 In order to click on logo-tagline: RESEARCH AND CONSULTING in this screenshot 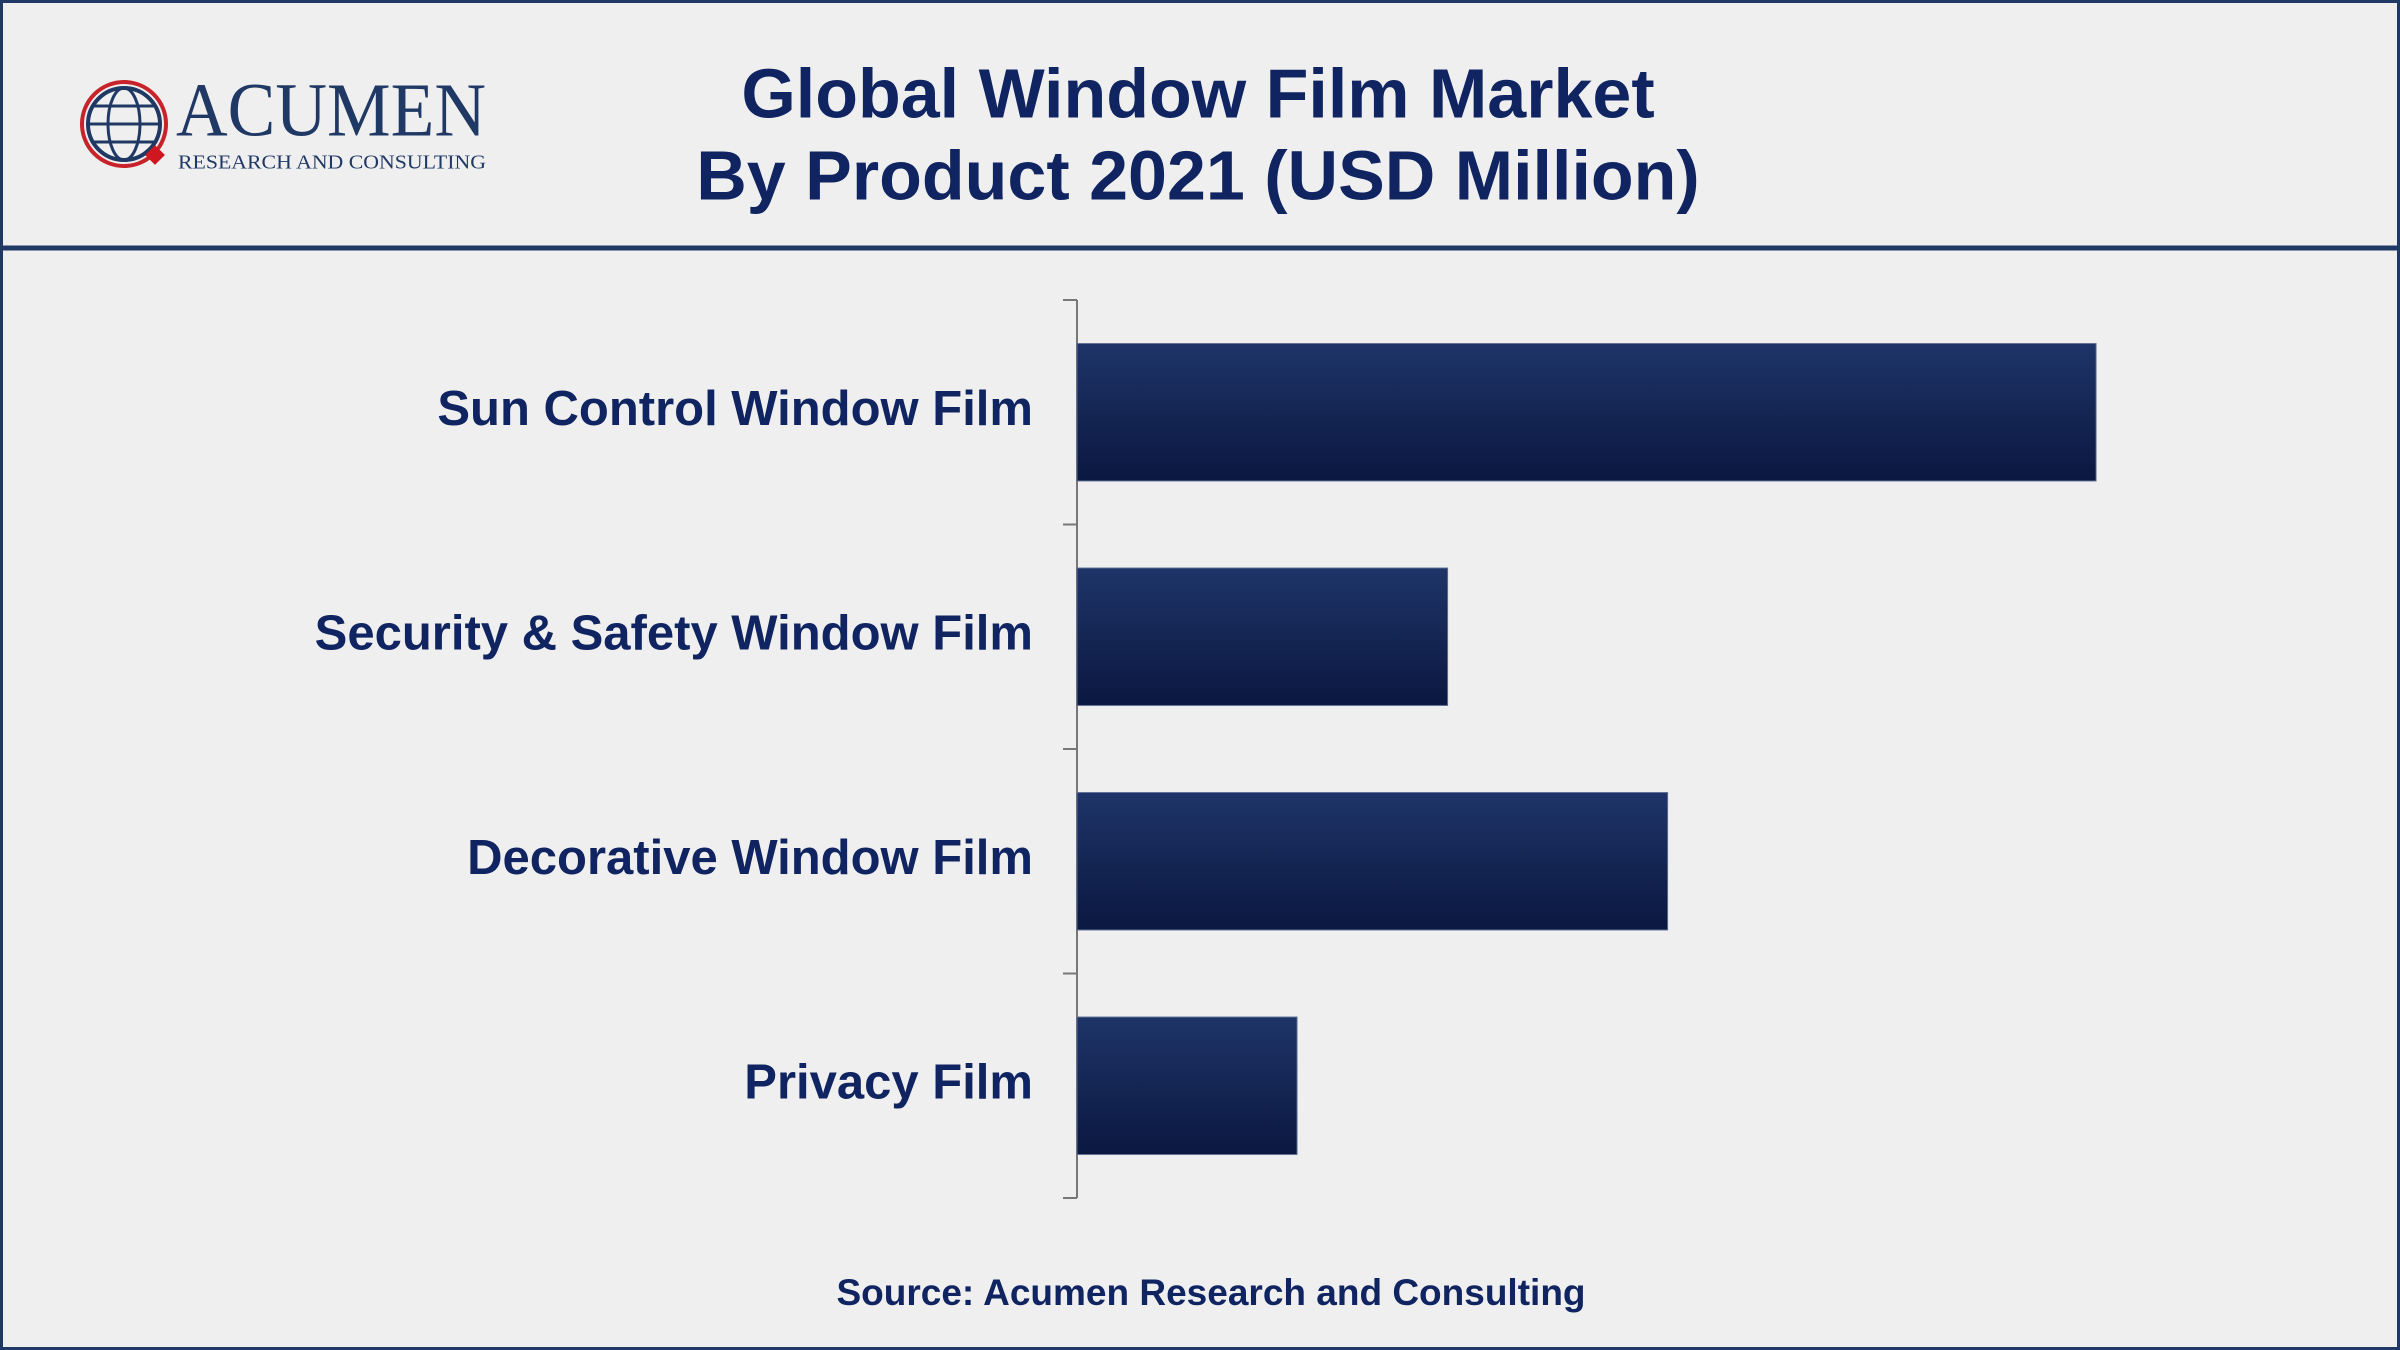, I will do `click(332, 163)`.